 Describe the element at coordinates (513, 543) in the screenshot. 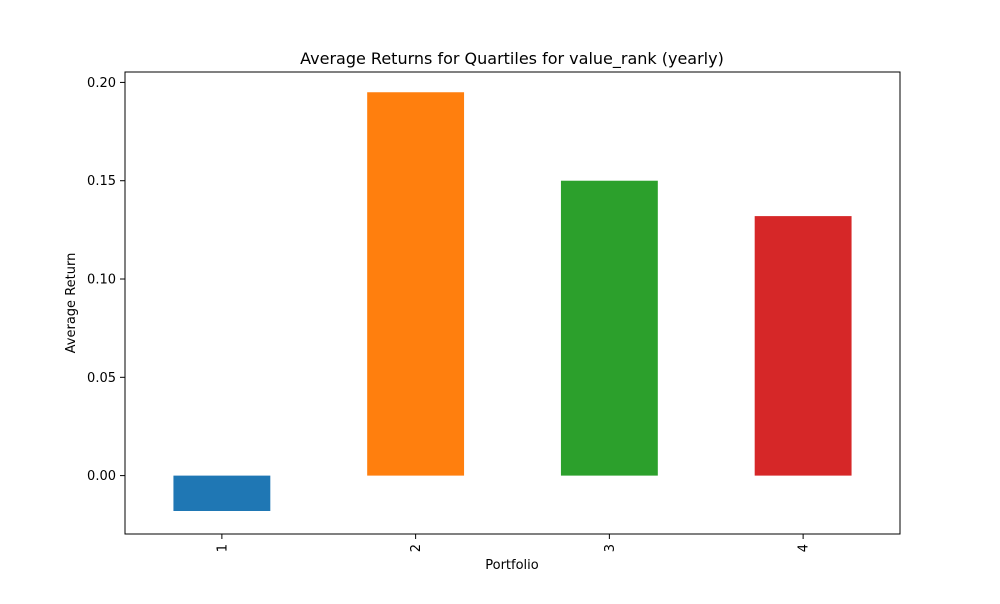

I see `x-axis: 1 2 3 4` at that location.